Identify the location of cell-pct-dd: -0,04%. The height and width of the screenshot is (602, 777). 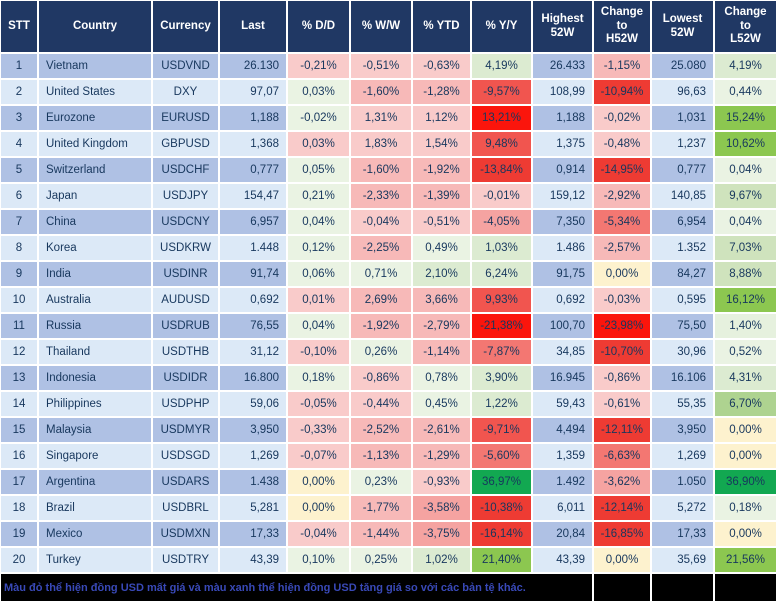
(318, 534).